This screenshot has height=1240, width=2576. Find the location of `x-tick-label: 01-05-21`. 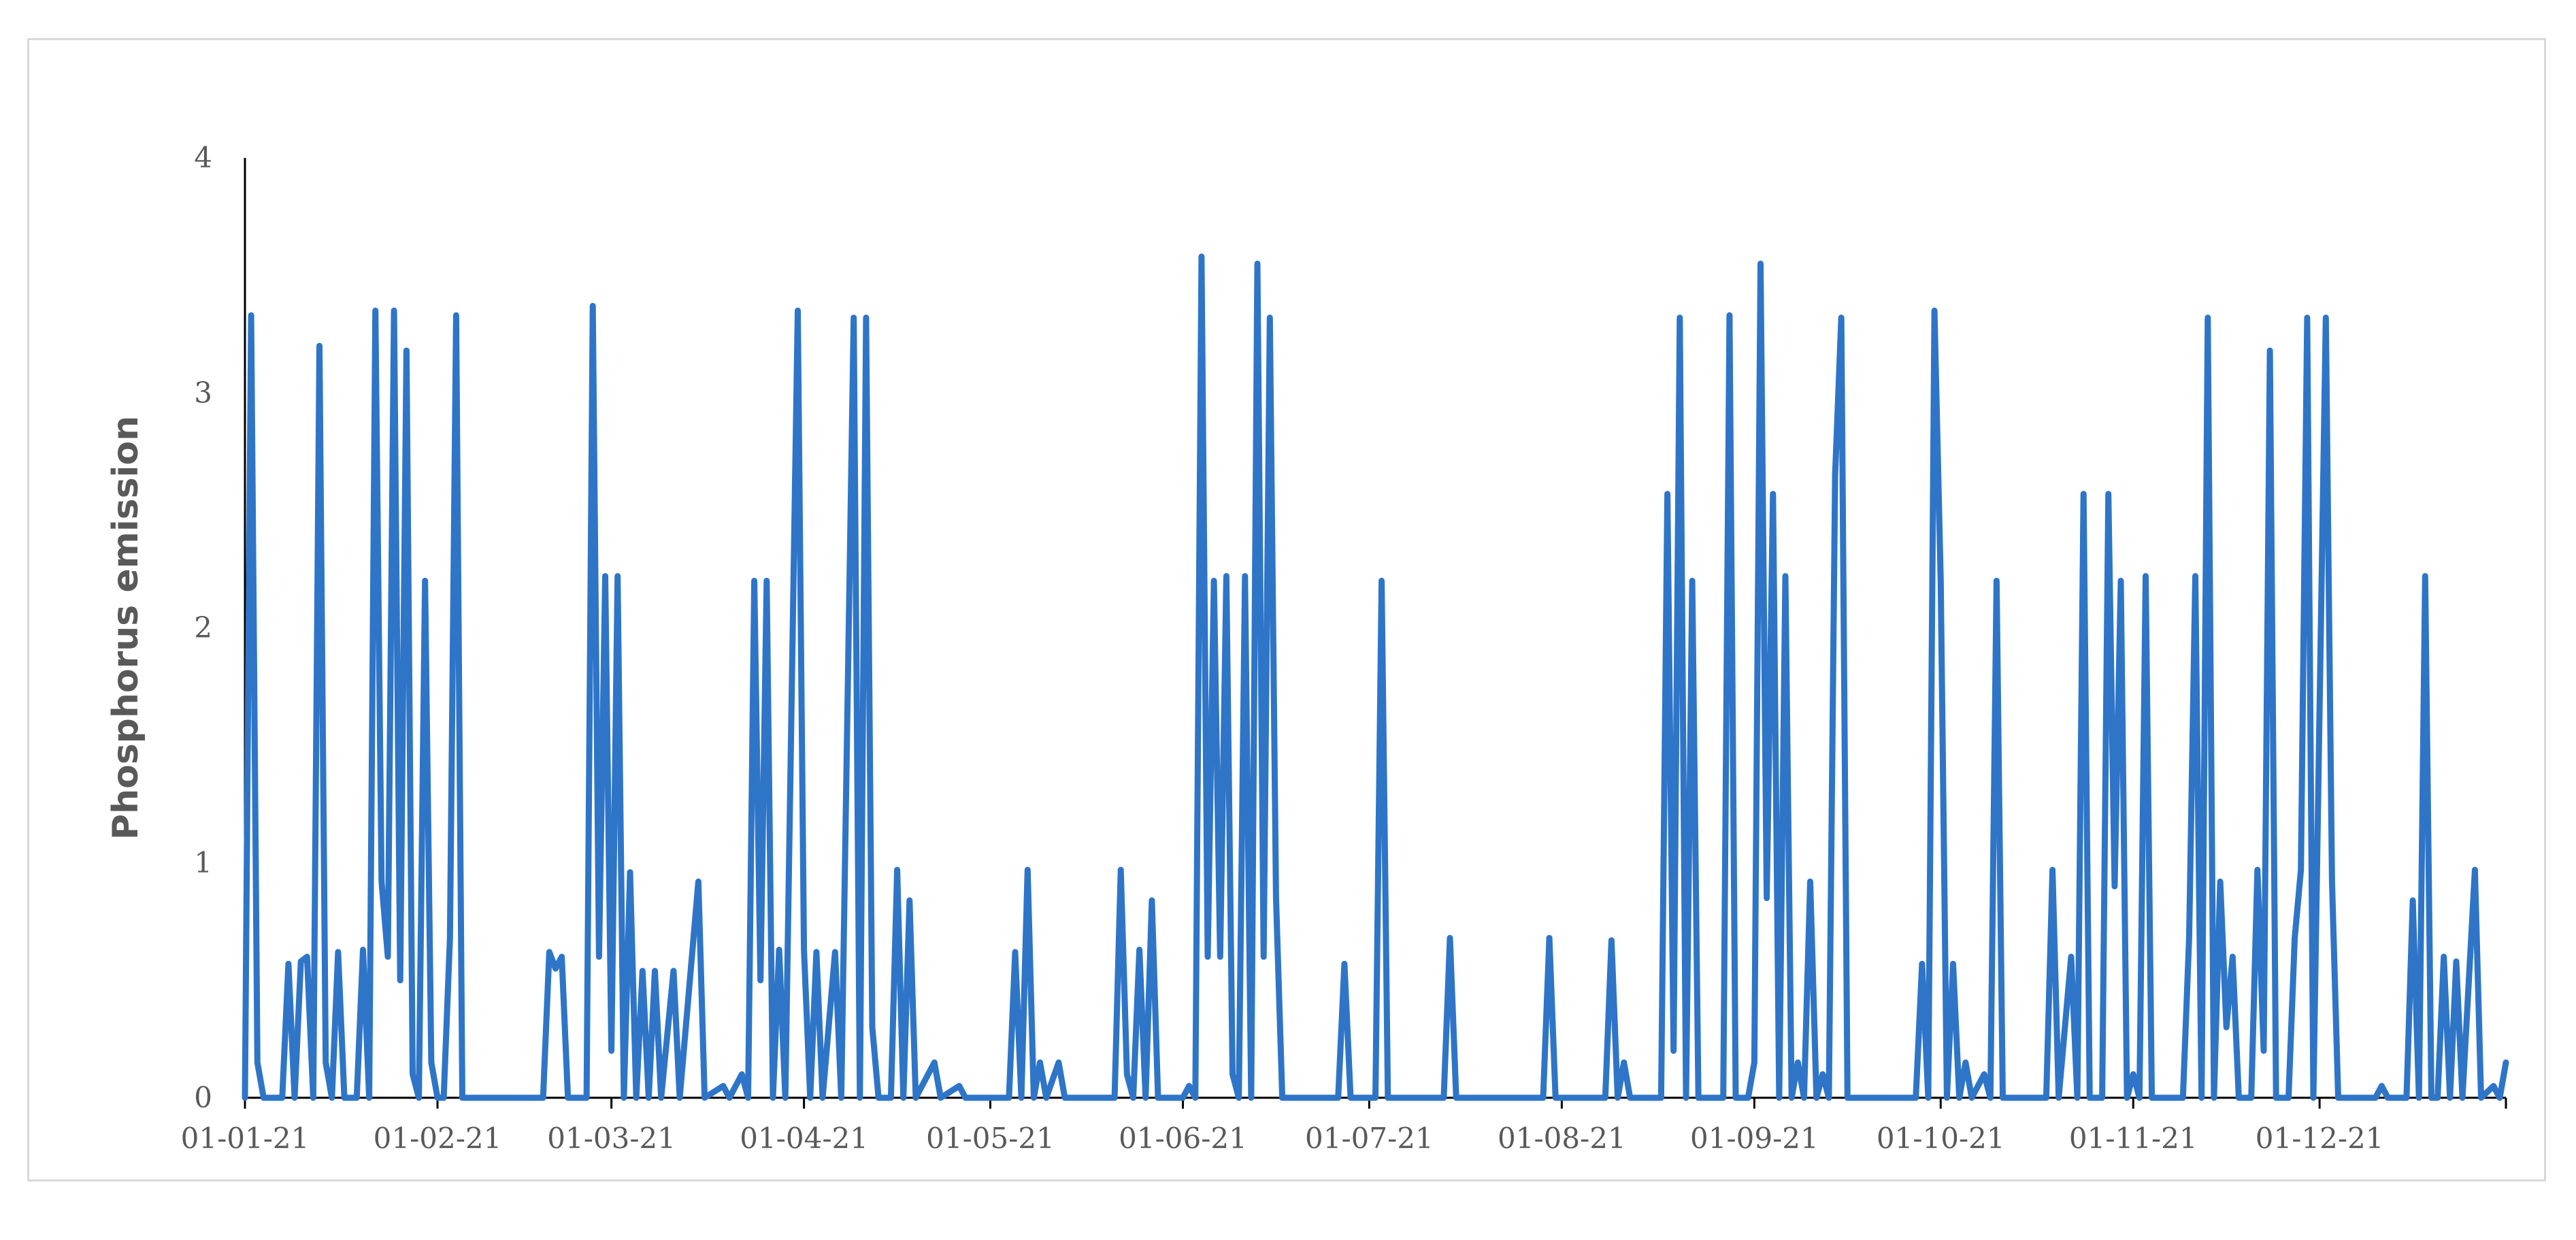

x-tick-label: 01-05-21 is located at coordinates (990, 1138).